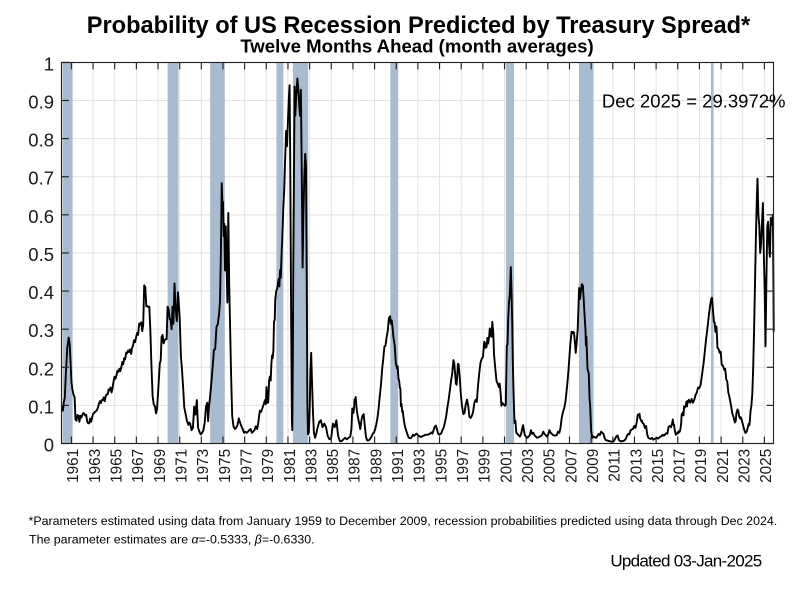  I want to click on svg-text: 2019, so click(701, 466).